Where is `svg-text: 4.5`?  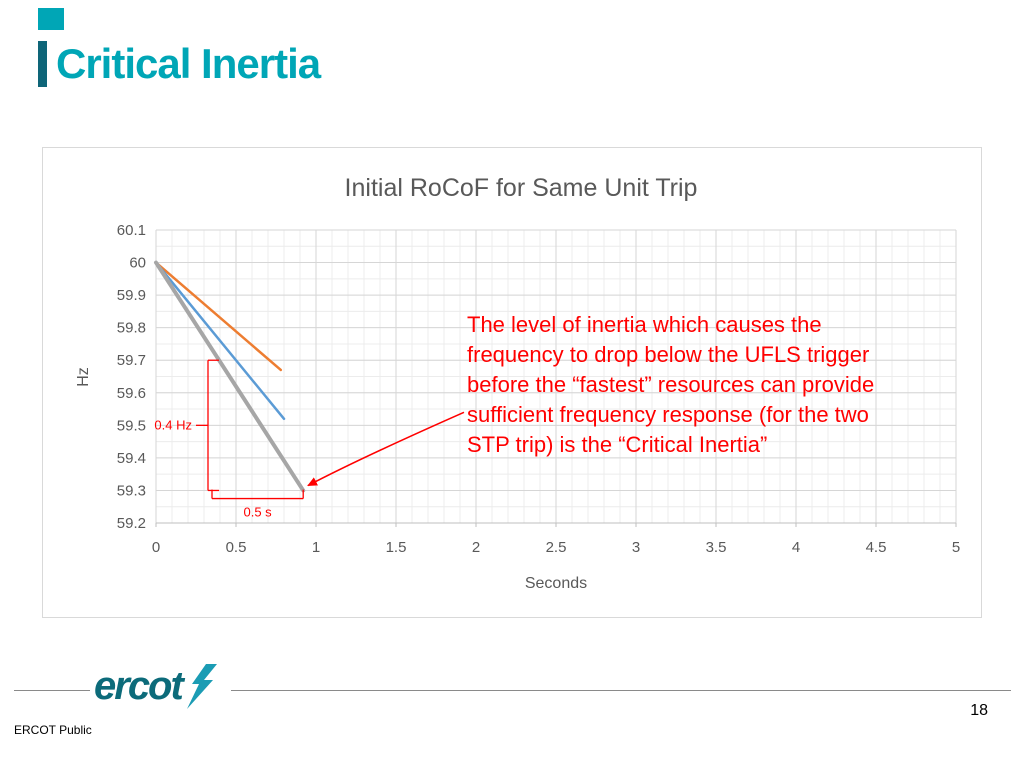 svg-text: 4.5 is located at coordinates (876, 547).